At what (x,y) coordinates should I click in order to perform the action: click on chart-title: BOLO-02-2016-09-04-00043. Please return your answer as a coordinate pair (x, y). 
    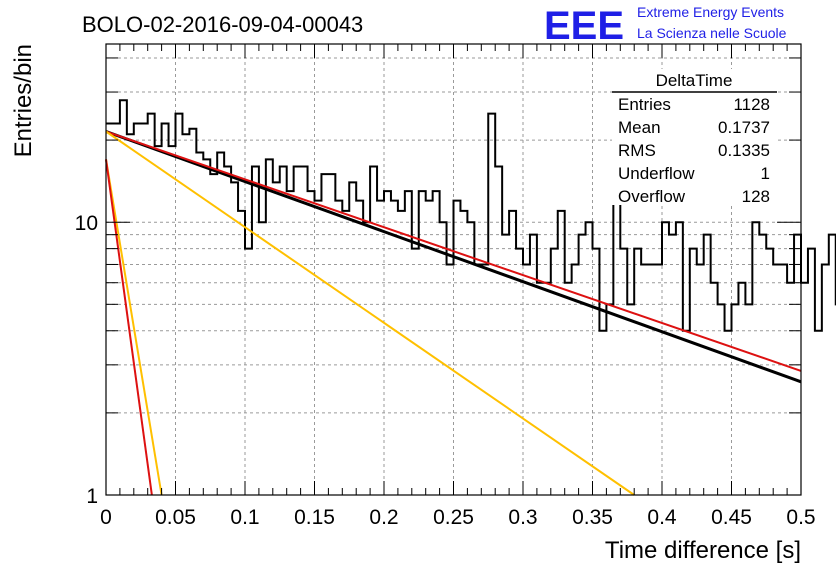
    Looking at the image, I should click on (222, 24).